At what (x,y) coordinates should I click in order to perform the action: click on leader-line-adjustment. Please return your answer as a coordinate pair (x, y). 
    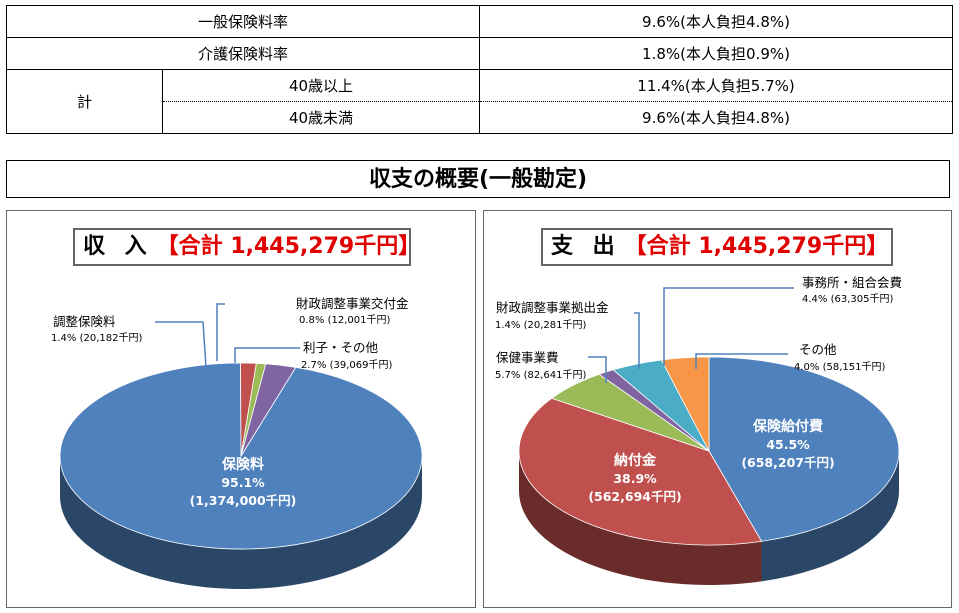
    Looking at the image, I should click on (181, 344).